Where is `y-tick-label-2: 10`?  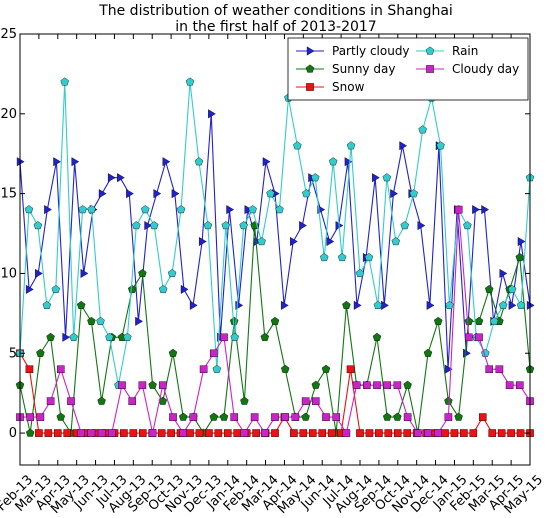
y-tick-label-2: 10 is located at coordinates (8, 273).